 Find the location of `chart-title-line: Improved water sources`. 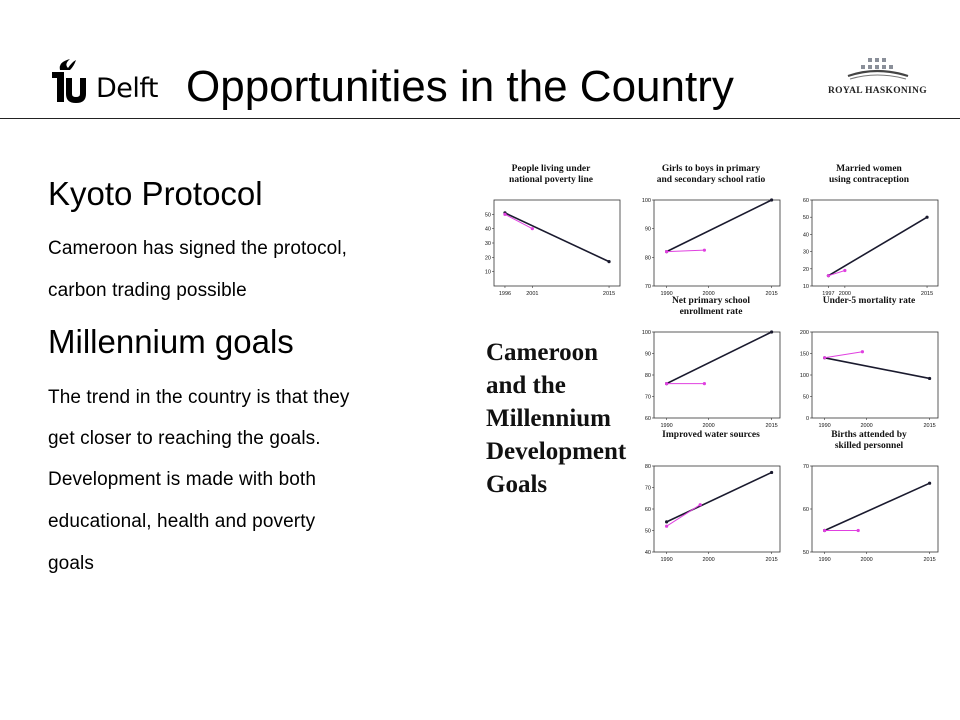

chart-title-line: Improved water sources is located at coordinates (711, 435).